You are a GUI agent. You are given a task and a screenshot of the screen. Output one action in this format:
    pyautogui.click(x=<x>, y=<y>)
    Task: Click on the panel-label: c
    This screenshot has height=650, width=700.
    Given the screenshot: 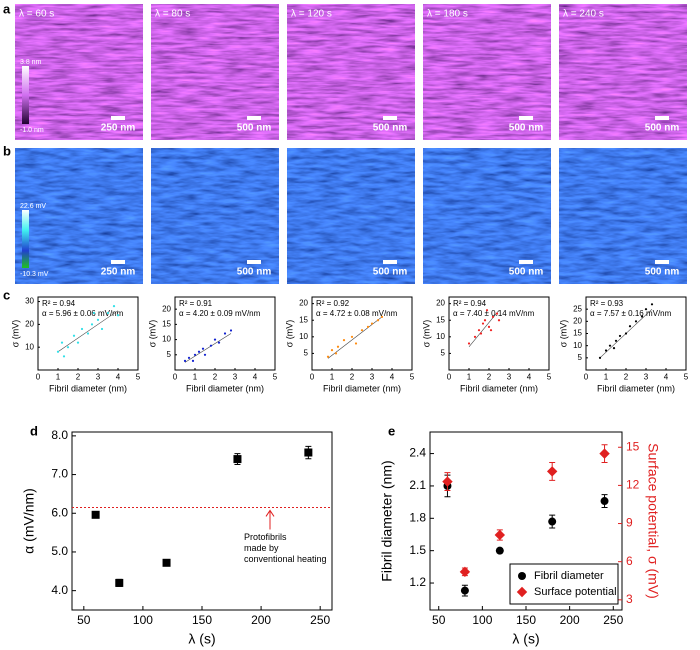 What is the action you would take?
    pyautogui.click(x=6, y=294)
    